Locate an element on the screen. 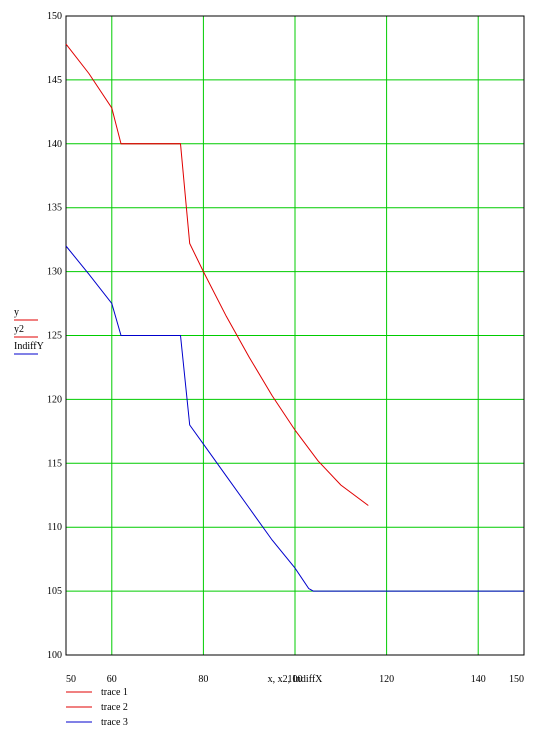 This screenshot has height=733, width=551. y-label-entry: IndiffY is located at coordinates (29, 346).